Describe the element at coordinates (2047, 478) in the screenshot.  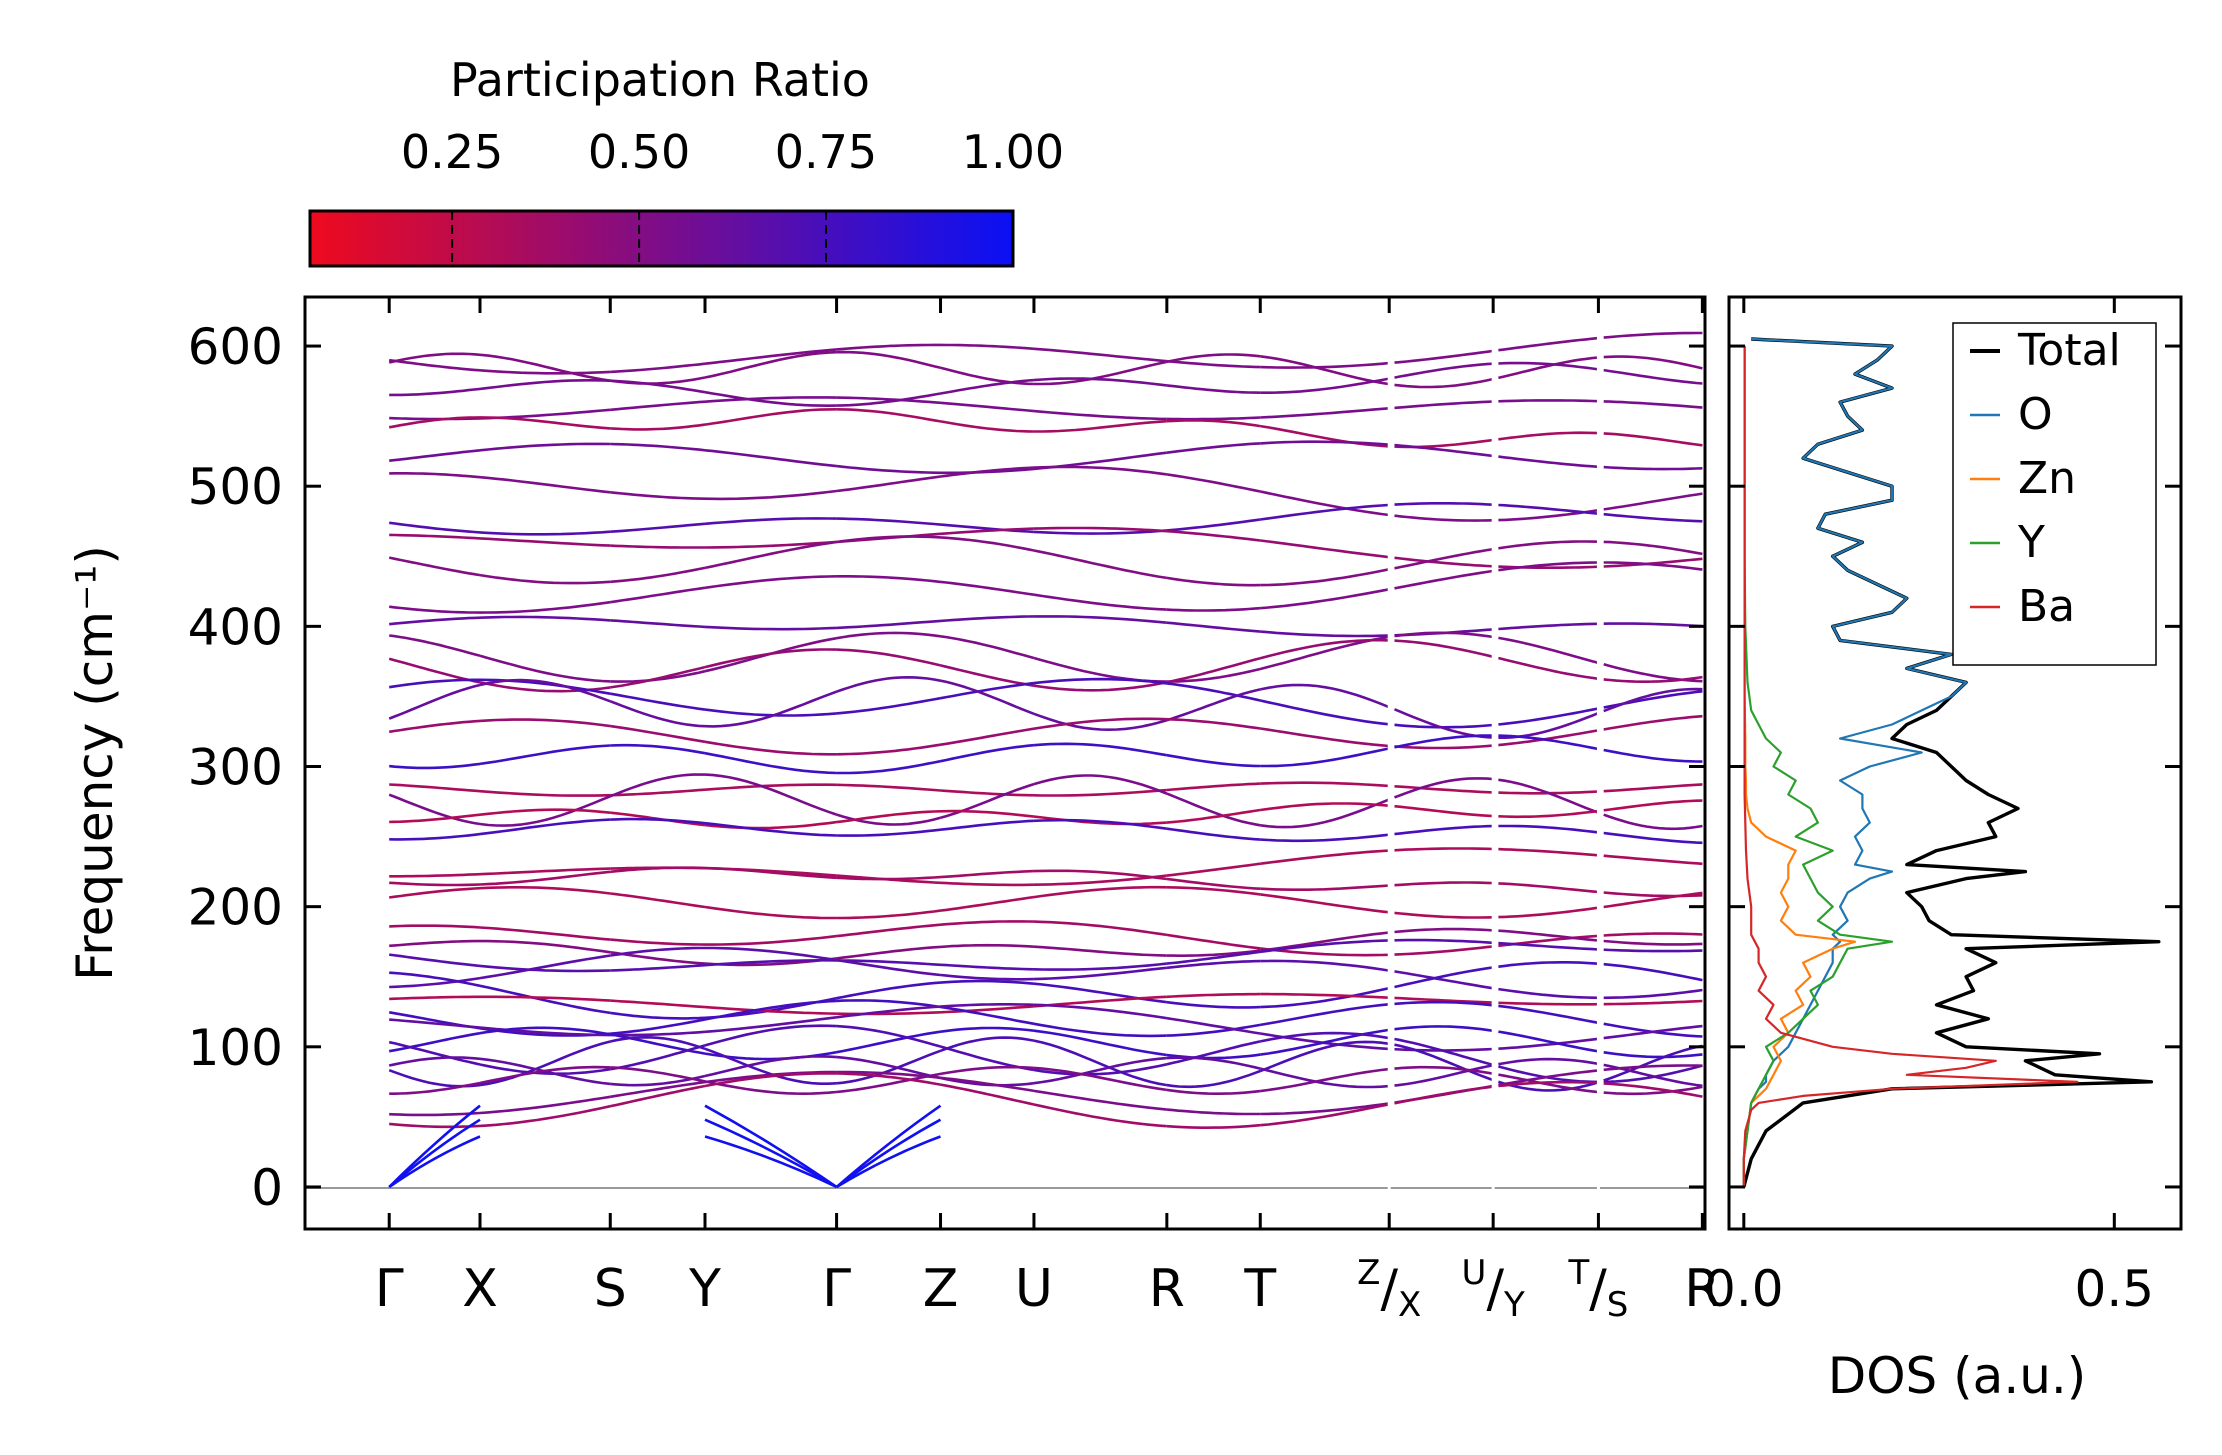
I see `legend-label: Zn` at that location.